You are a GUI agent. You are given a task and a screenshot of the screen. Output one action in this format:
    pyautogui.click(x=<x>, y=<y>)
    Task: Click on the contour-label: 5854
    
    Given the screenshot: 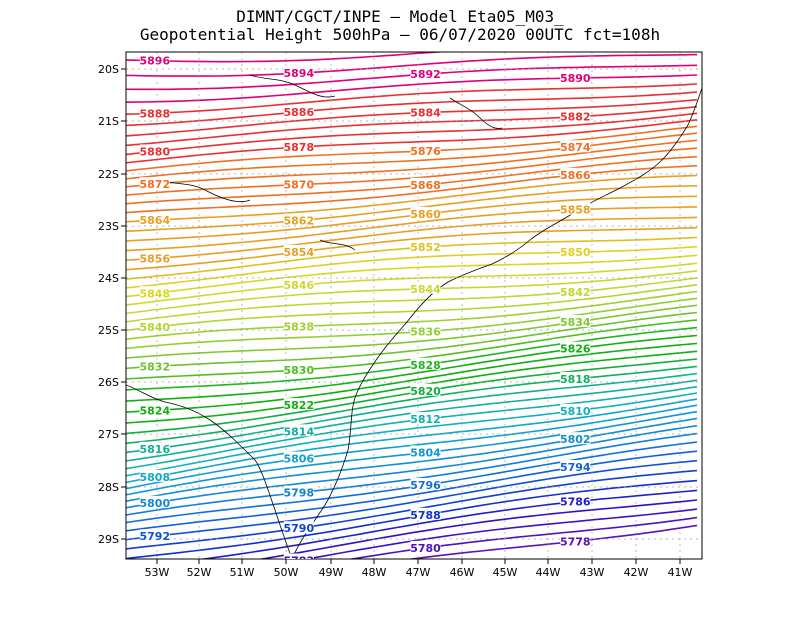 What is the action you would take?
    pyautogui.click(x=298, y=252)
    